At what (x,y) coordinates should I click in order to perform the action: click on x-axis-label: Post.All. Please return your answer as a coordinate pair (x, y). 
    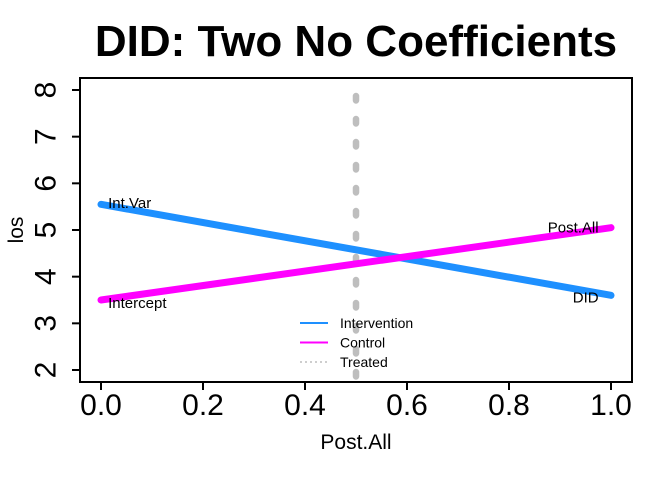
    Looking at the image, I should click on (356, 442).